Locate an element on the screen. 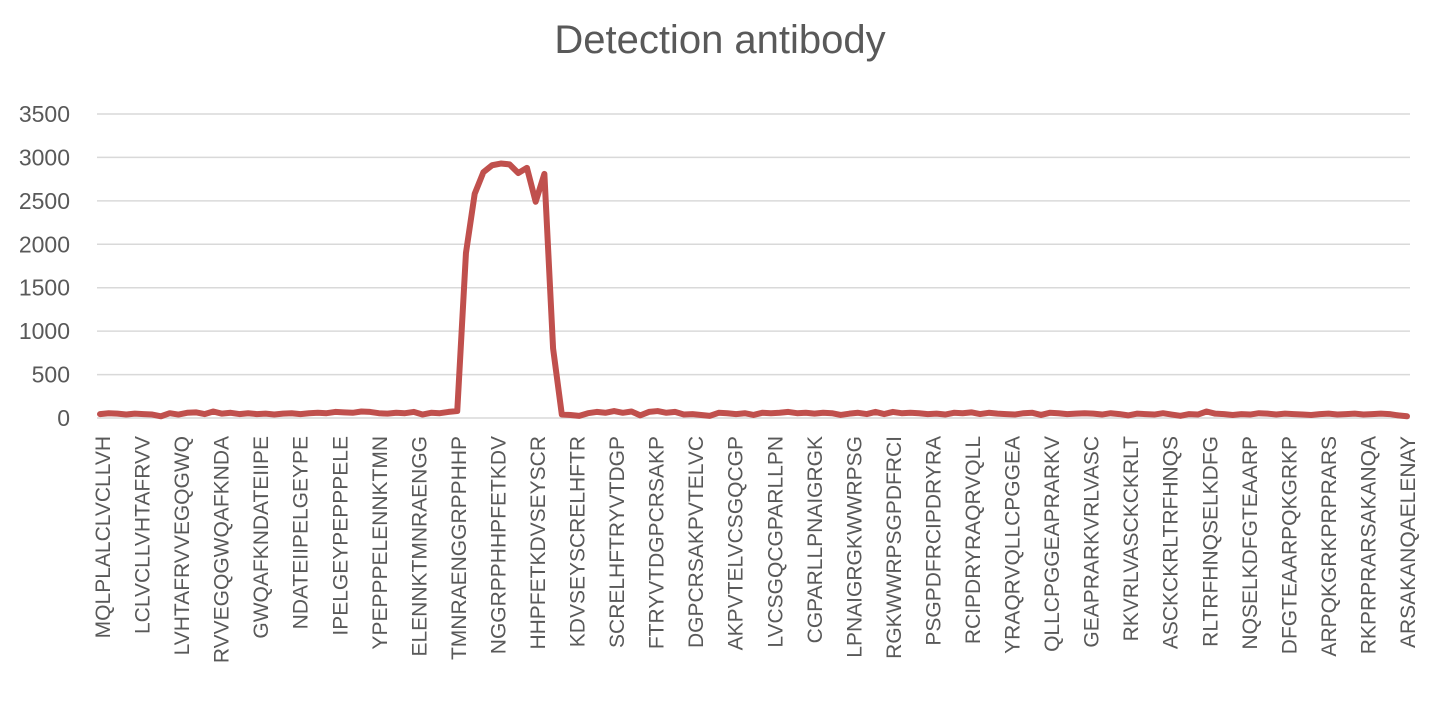 This screenshot has height=719, width=1440. y-tick-label: 500 is located at coordinates (51, 375).